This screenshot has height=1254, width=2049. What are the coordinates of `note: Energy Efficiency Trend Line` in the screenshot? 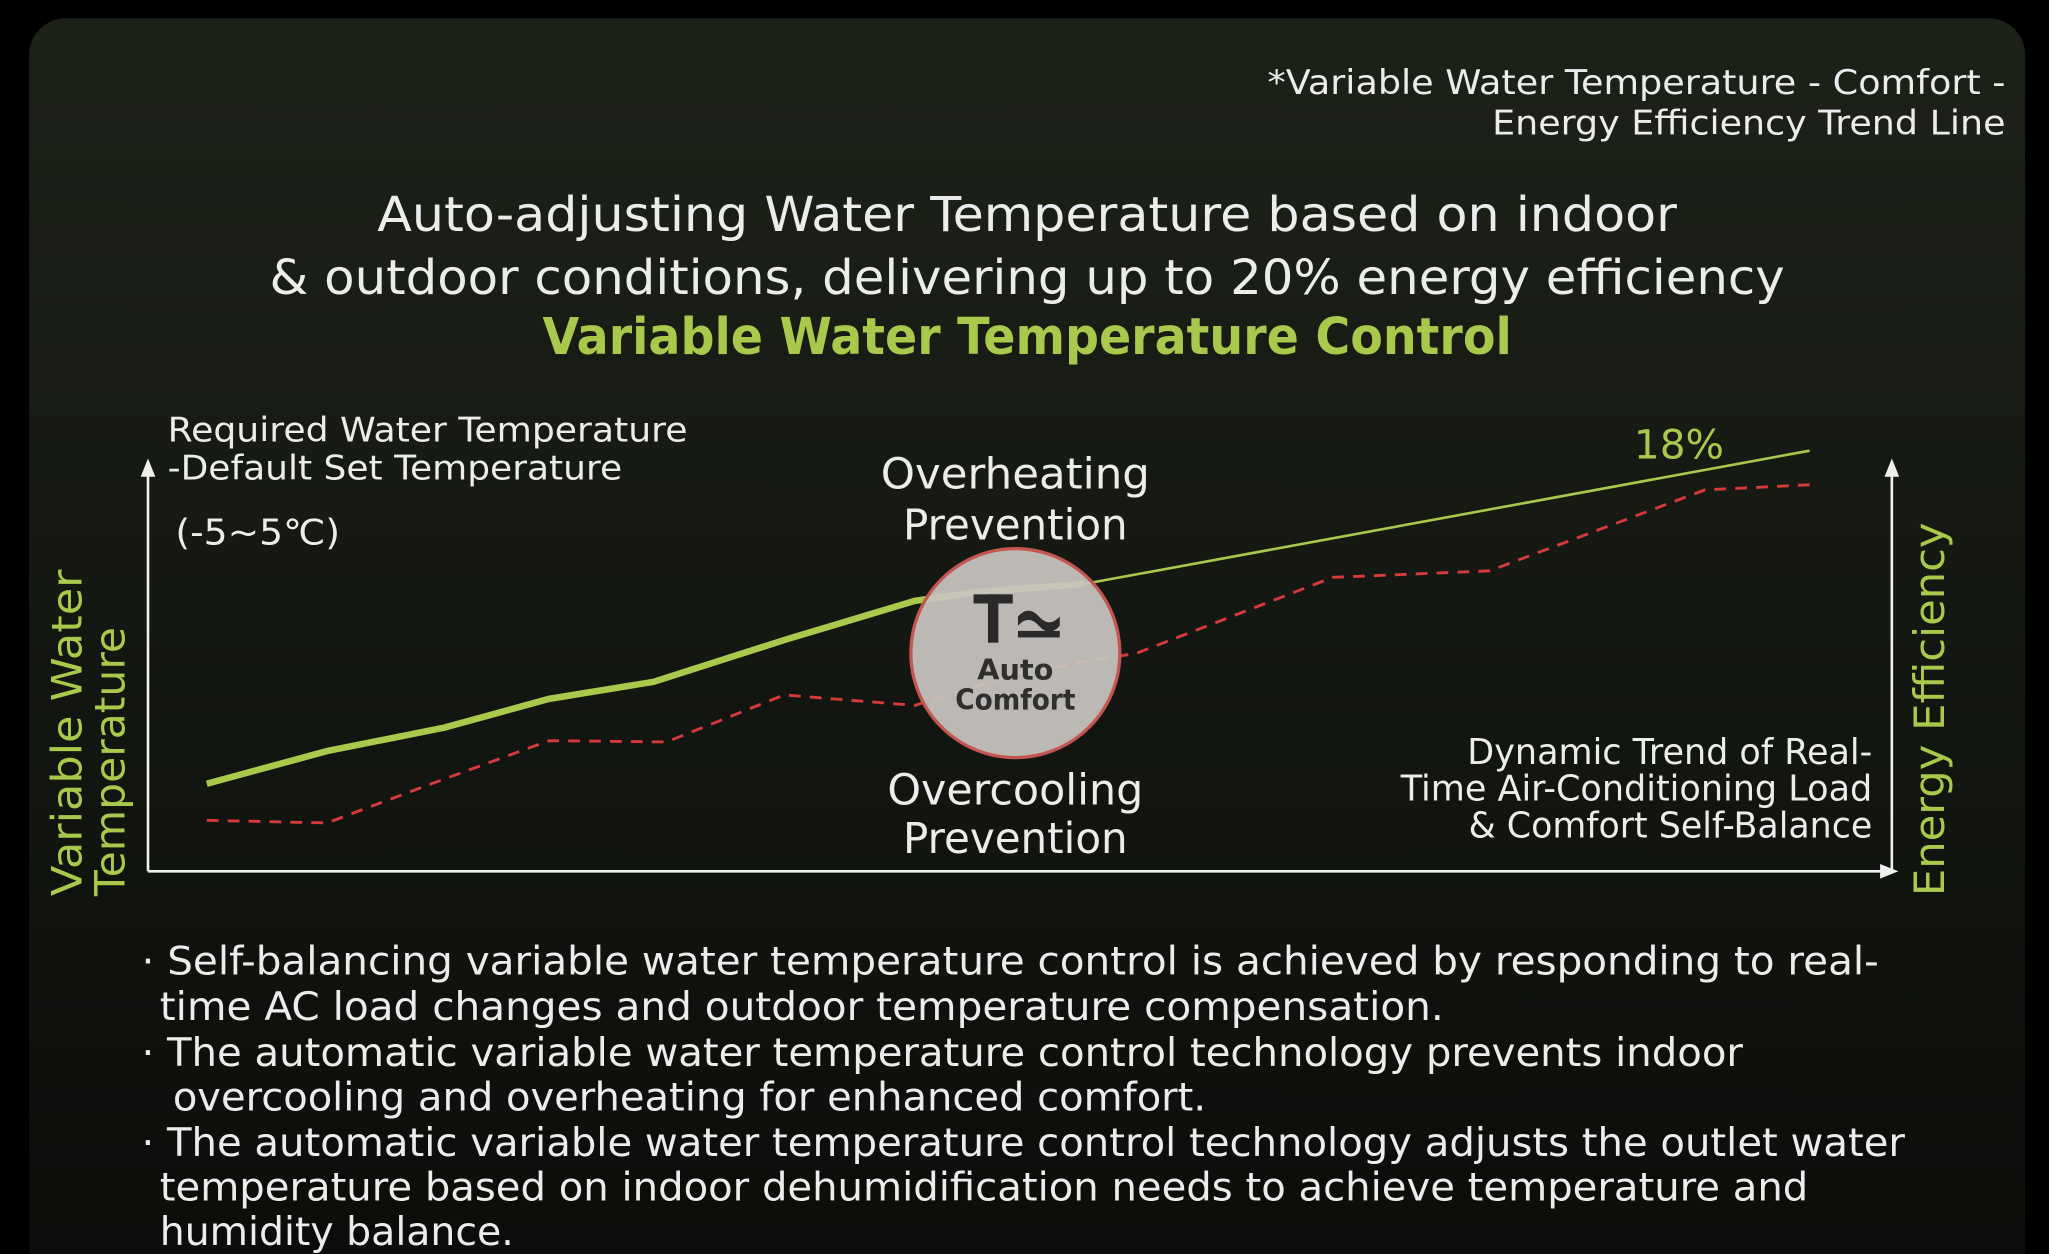 It's located at (1748, 124).